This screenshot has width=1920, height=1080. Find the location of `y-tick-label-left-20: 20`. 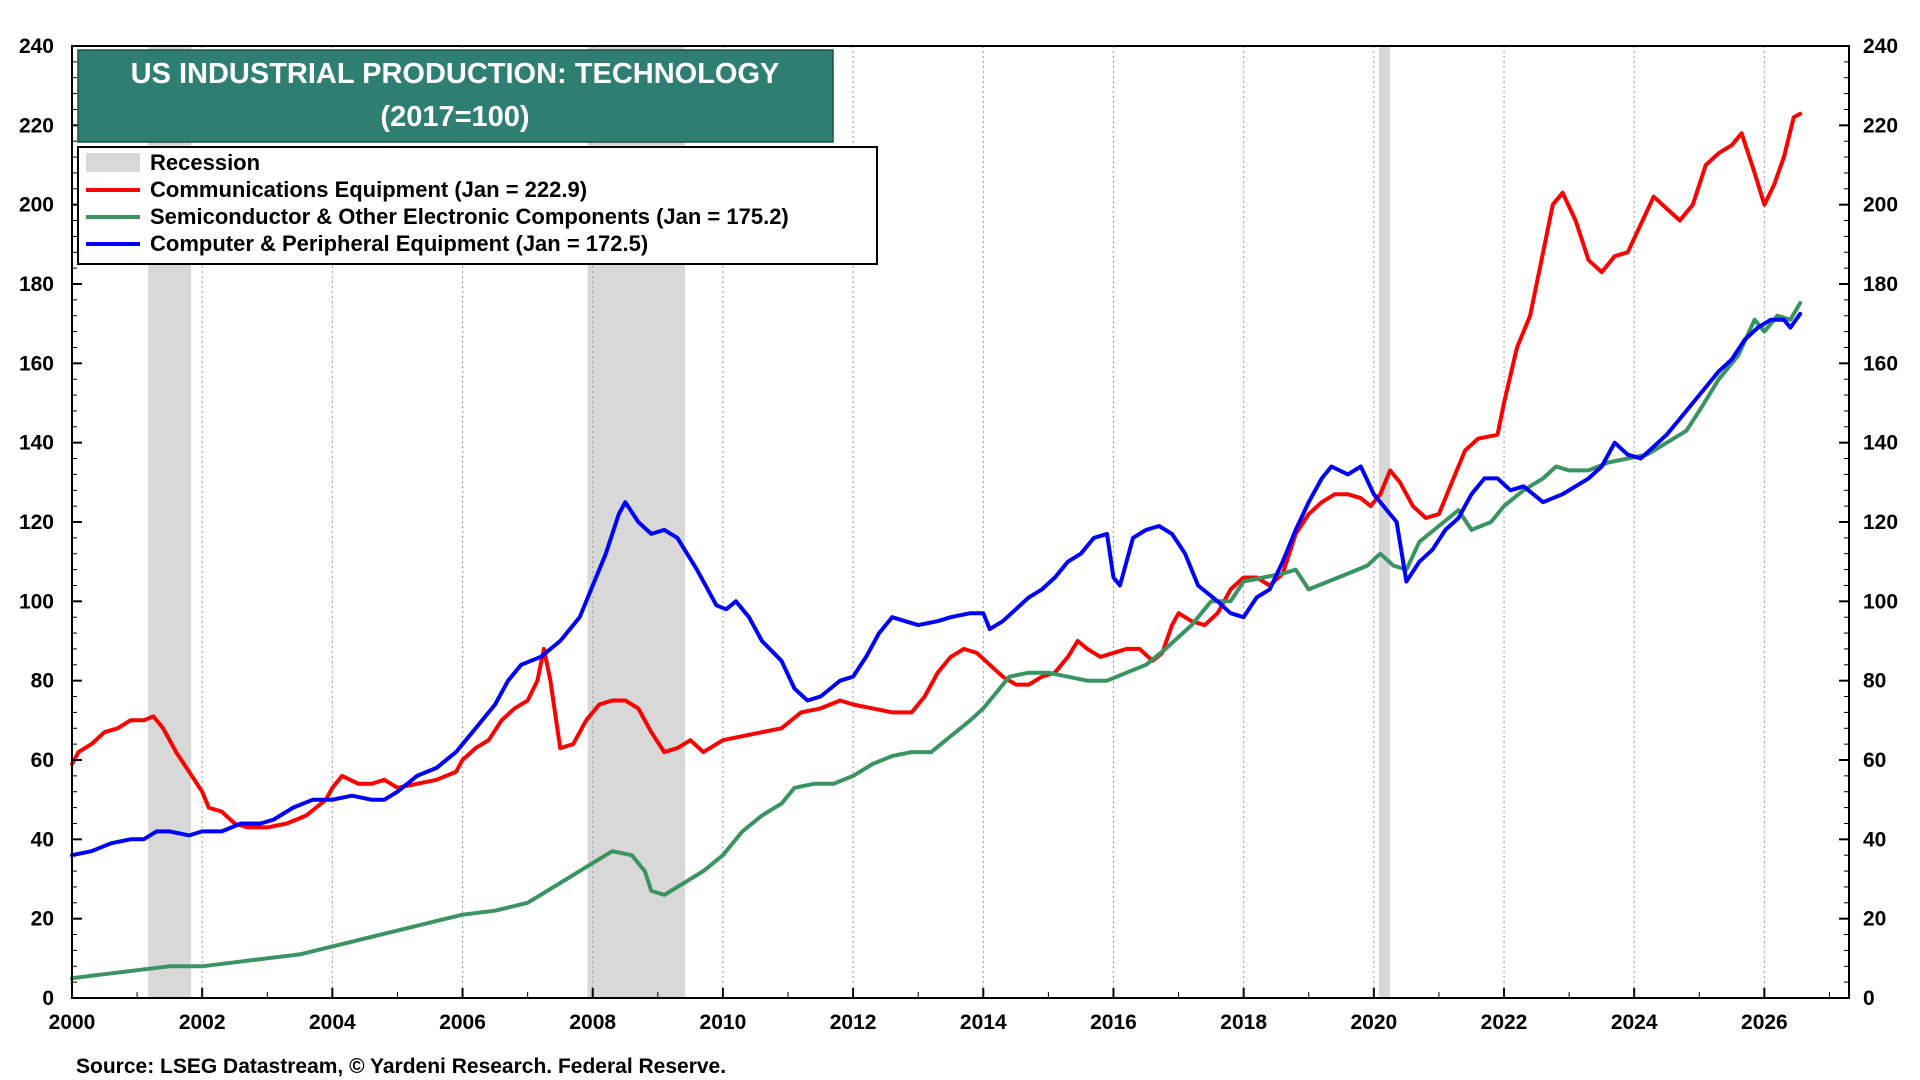

y-tick-label-left-20: 20 is located at coordinates (42, 919).